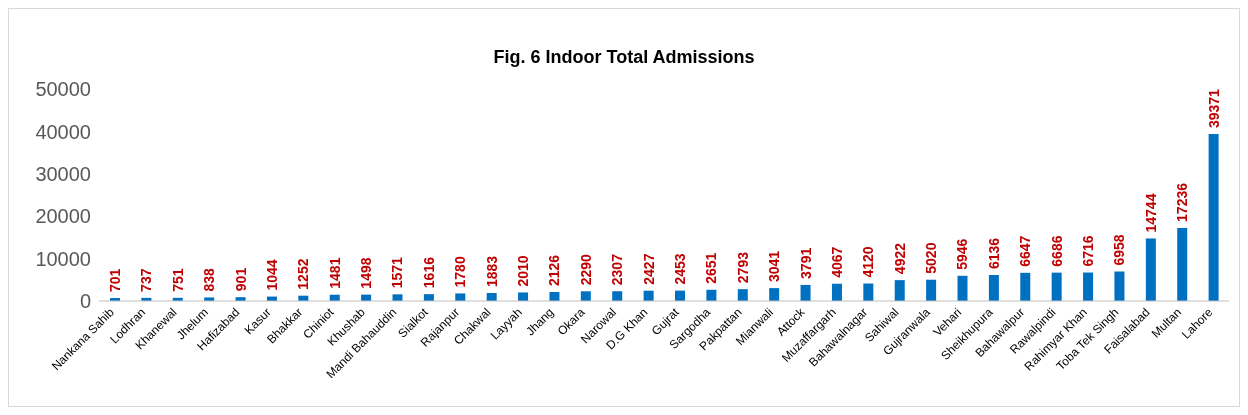 This screenshot has width=1248, height=415. Describe the element at coordinates (1182, 202) in the screenshot. I see `data-label: 17236` at that location.